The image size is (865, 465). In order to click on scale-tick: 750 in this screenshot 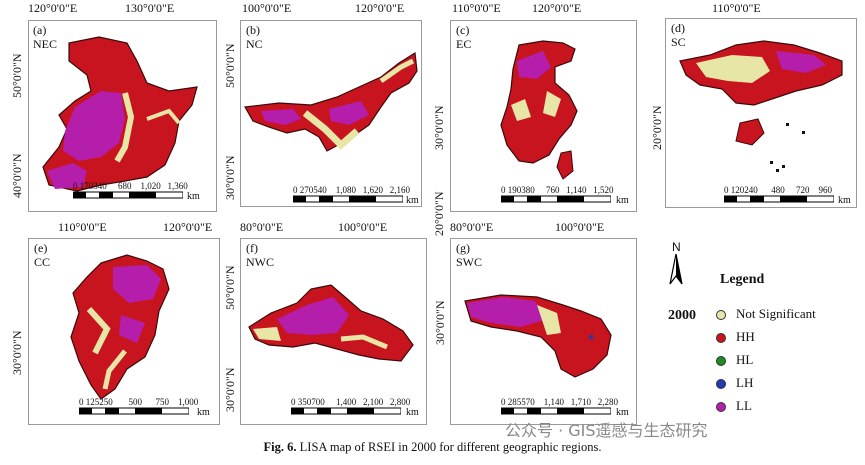, I will do `click(162, 402)`.